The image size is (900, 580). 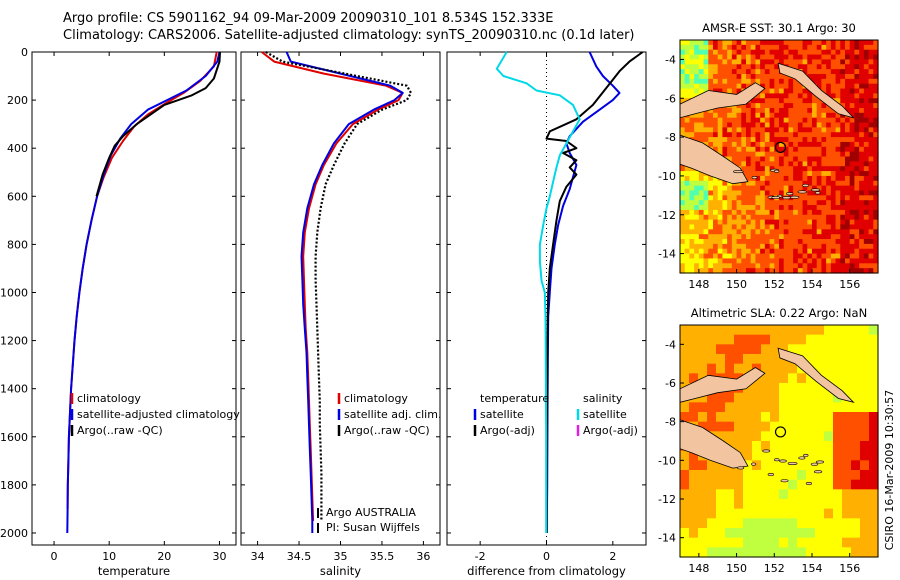 What do you see at coordinates (605, 414) in the screenshot?
I see `difference-legend-right-1-label: satellite` at bounding box center [605, 414].